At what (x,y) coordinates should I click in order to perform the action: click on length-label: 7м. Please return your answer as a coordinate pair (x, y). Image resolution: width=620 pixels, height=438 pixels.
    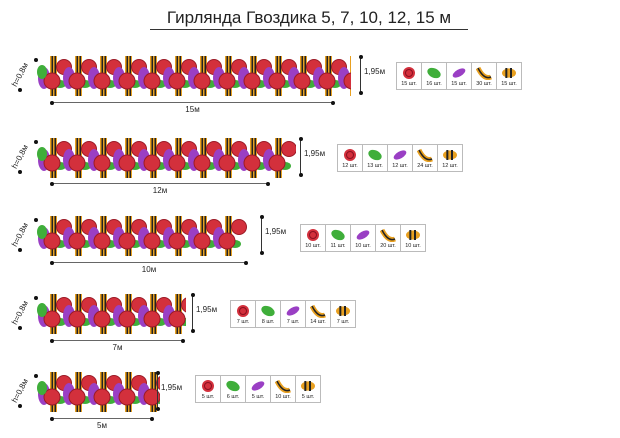
    Looking at the image, I should click on (117, 347).